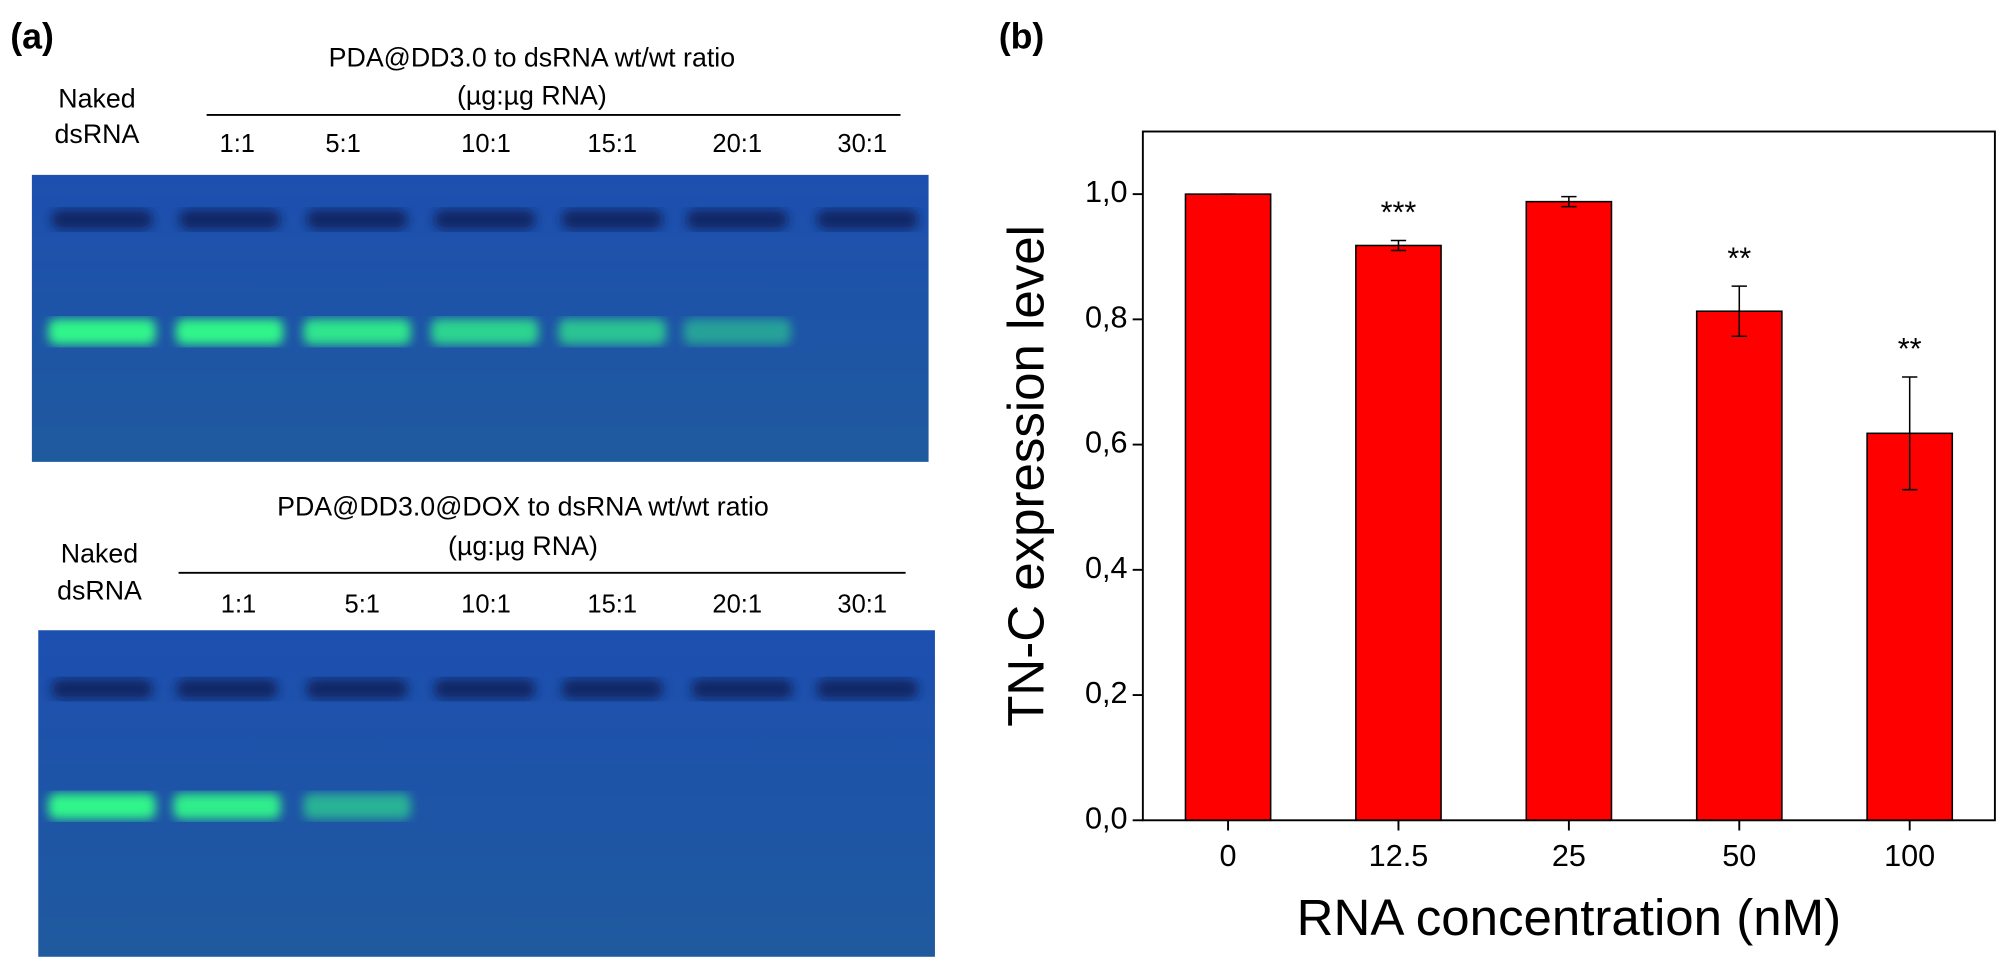 This screenshot has height=962, width=2000. What do you see at coordinates (532, 57) in the screenshot?
I see `gel-title: PDA@DD3.0 to dsRNA wt/wt ratio` at bounding box center [532, 57].